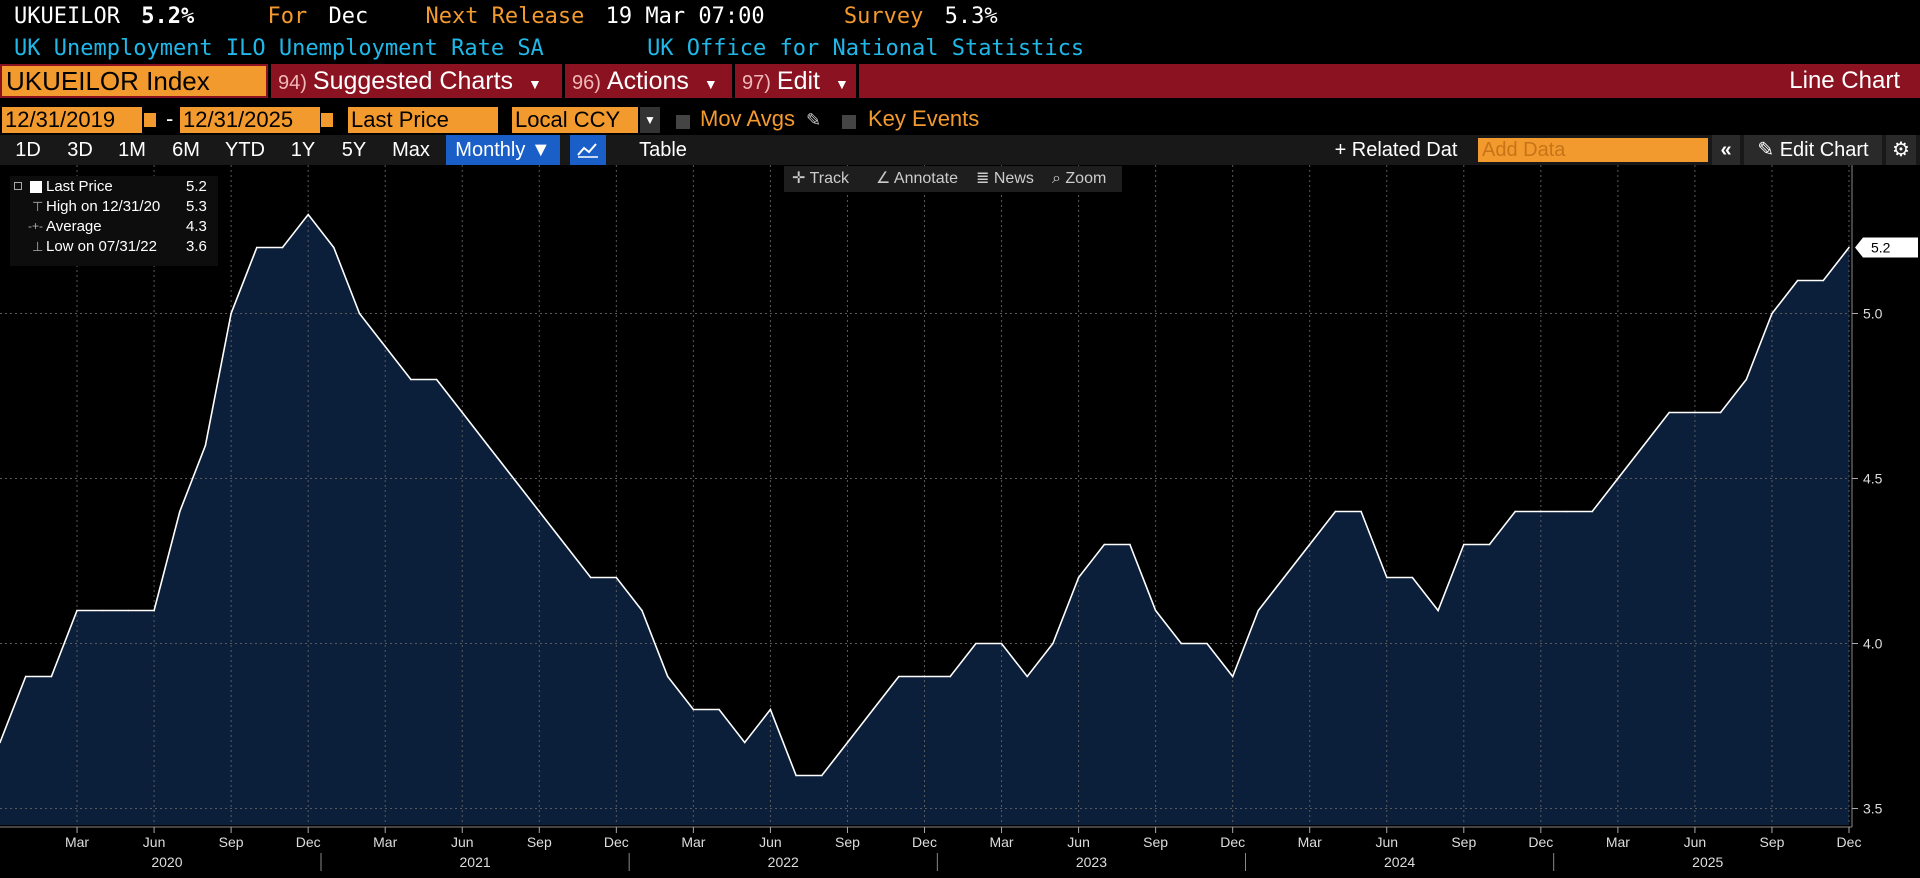  I want to click on security-input: UKUEILOR Index, so click(134, 81).